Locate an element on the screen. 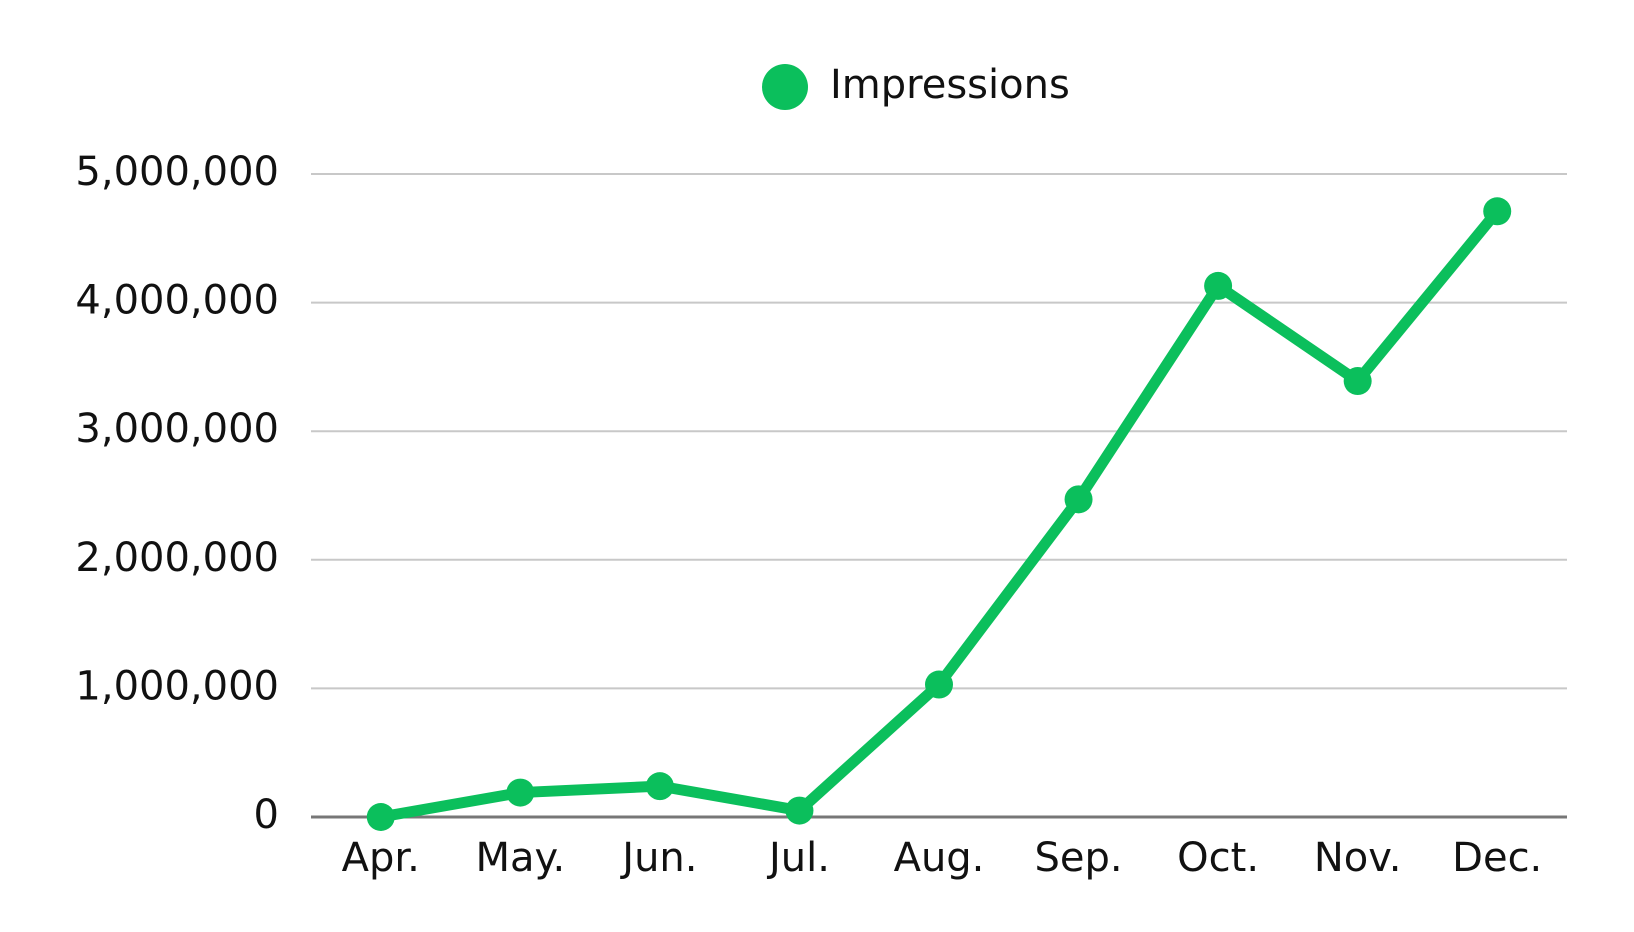 Image resolution: width=1634 pixels, height=932 pixels. x-tick-label: Apr. is located at coordinates (381, 858).